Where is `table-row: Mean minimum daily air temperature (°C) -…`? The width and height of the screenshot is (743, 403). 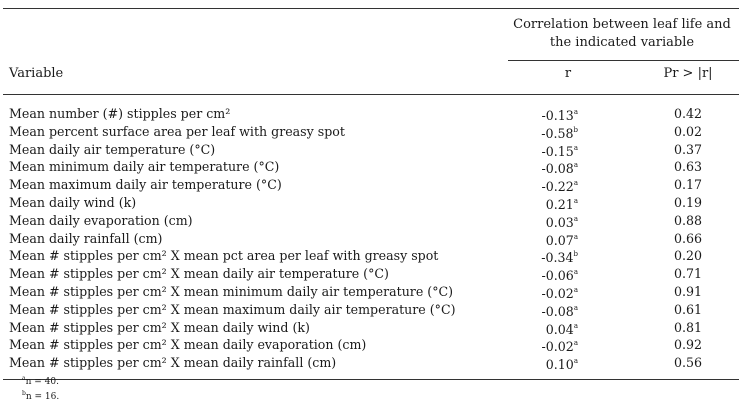 table-row: Mean minimum daily air temperature (°C) -… is located at coordinates (371, 167).